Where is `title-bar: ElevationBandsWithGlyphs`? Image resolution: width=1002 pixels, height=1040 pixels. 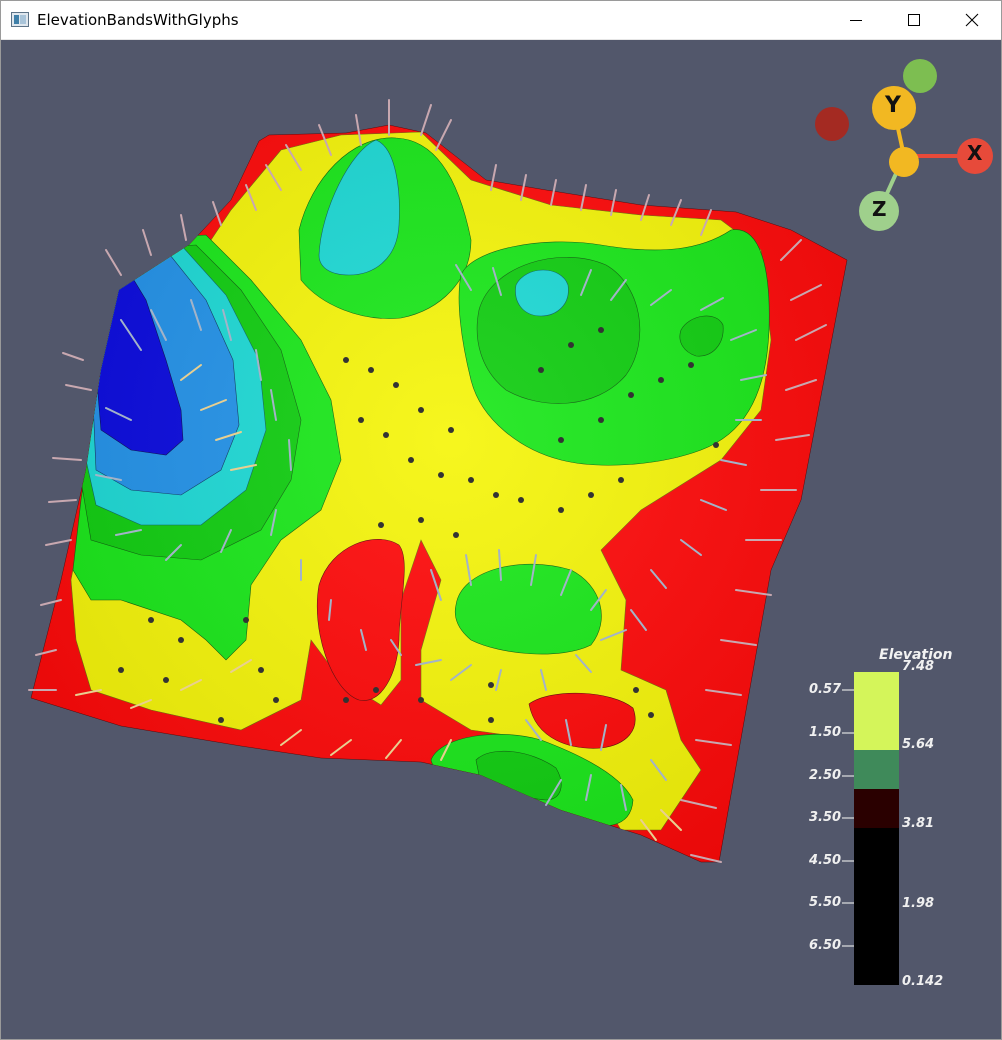 title-bar: ElevationBandsWithGlyphs is located at coordinates (501, 20).